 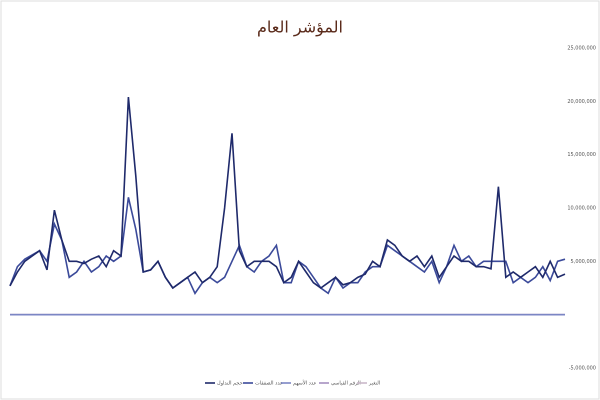 What do you see at coordinates (346, 384) in the screenshot?
I see `legend-label: الرقم القياسي` at bounding box center [346, 384].